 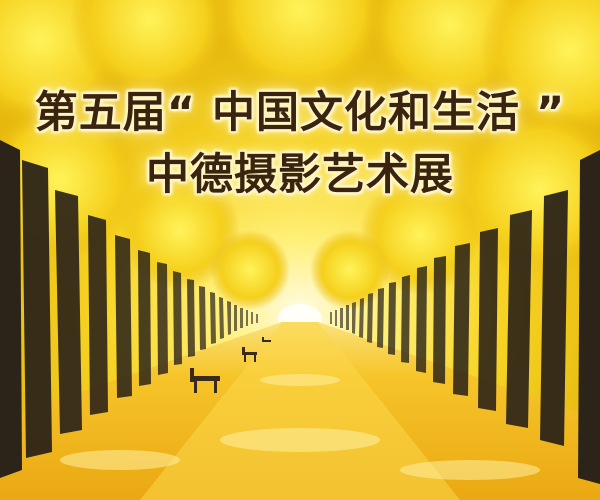 I want to click on title-line-1: 第五届“ 中国文化和生活 ”, so click(x=300, y=113).